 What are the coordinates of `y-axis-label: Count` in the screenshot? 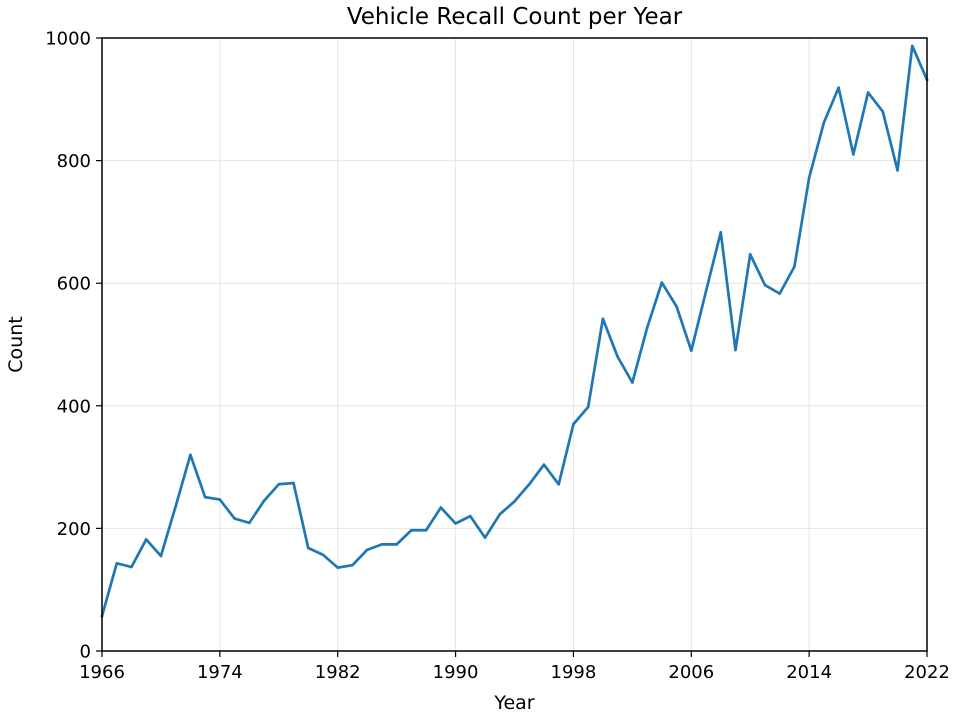 It's located at (16, 344).